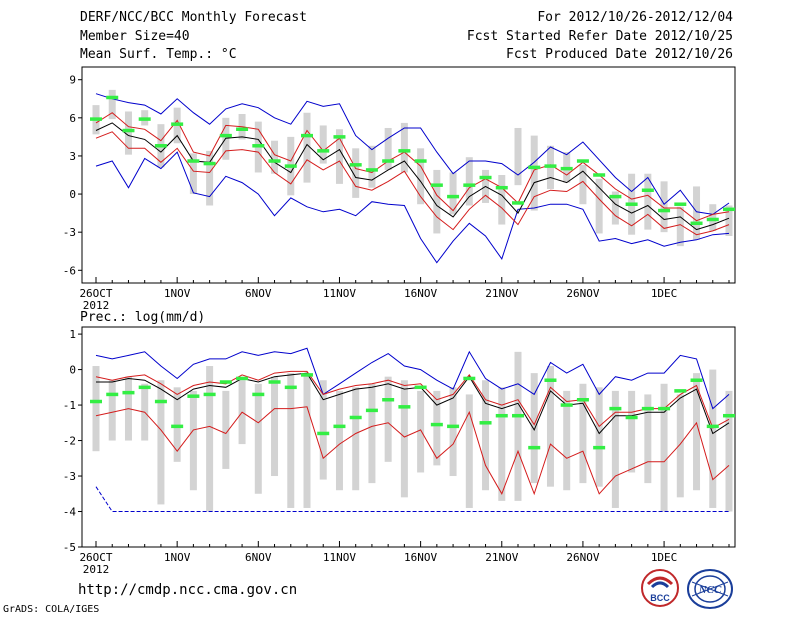 The width and height of the screenshot is (800, 618). I want to click on prec-year-label: 2012, so click(96, 569).